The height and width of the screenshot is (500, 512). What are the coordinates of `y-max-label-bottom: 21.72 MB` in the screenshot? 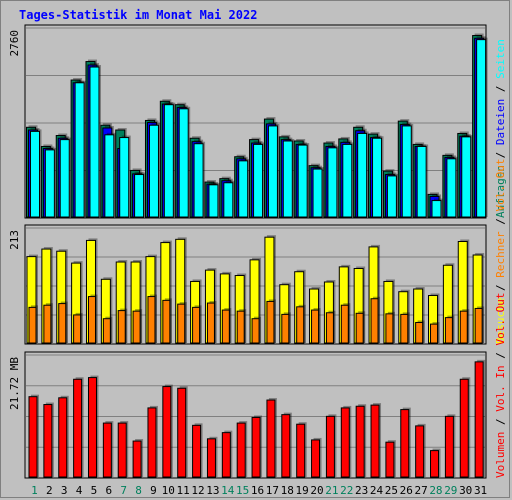 It's located at (14, 383).